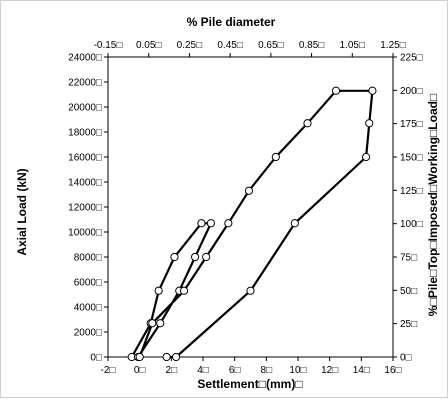 The width and height of the screenshot is (448, 403). I want to click on x2-tick-label: 0.25□, so click(190, 45).